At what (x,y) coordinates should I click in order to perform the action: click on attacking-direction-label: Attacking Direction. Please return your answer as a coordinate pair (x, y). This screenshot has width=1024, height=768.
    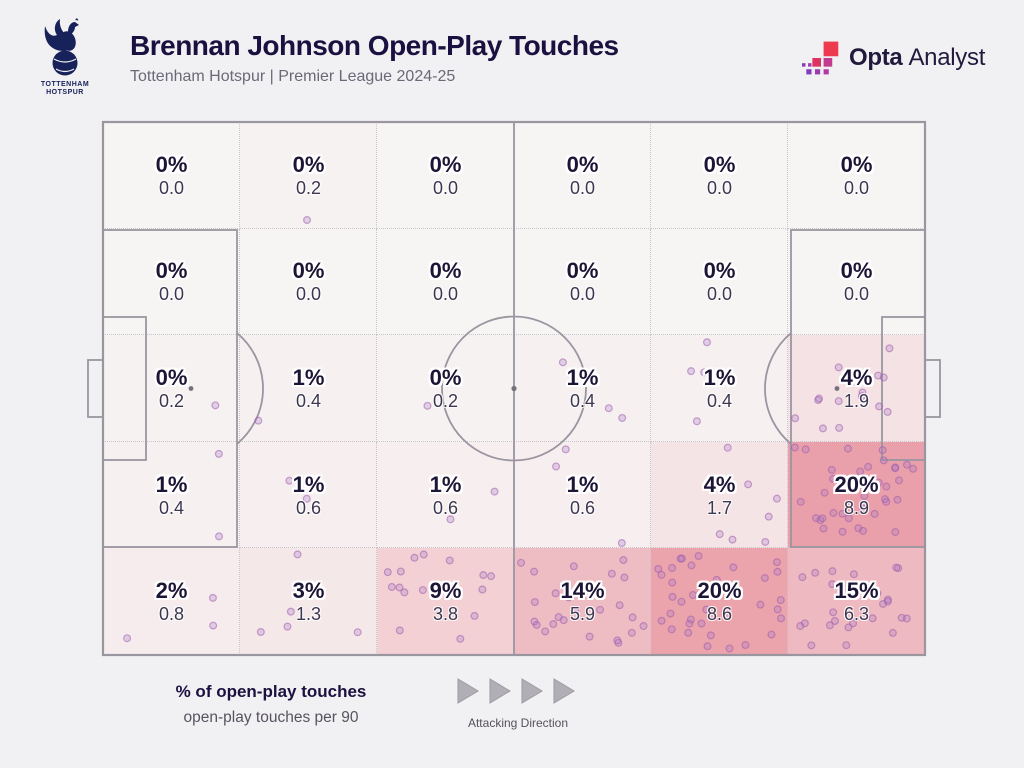
    Looking at the image, I should click on (518, 723).